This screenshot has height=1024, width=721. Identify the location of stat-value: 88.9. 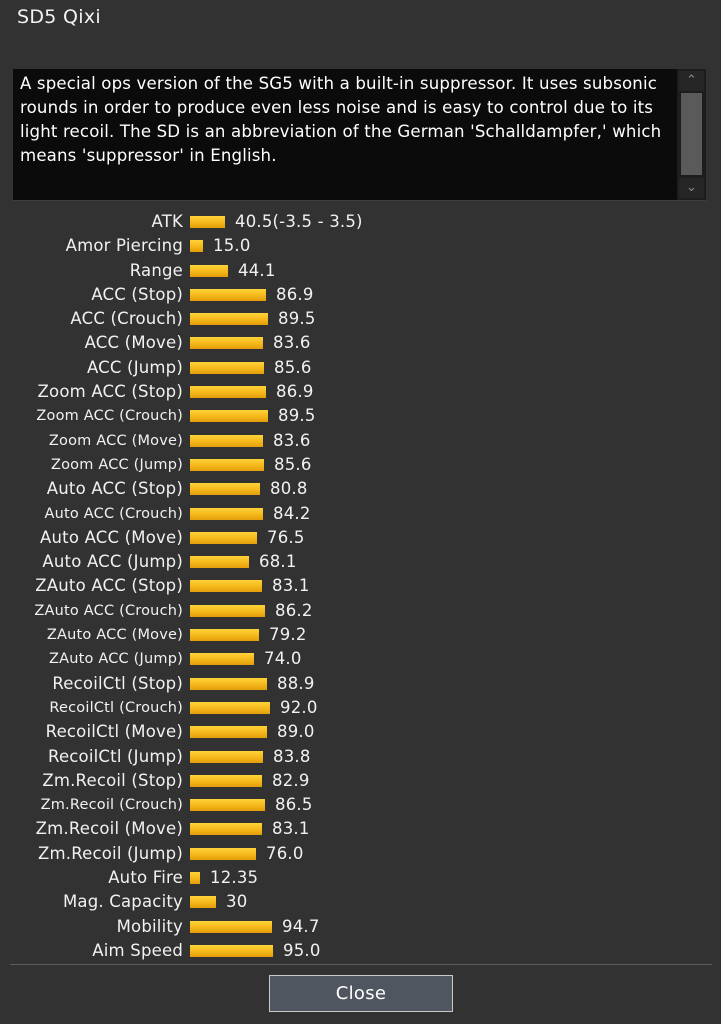
(296, 683).